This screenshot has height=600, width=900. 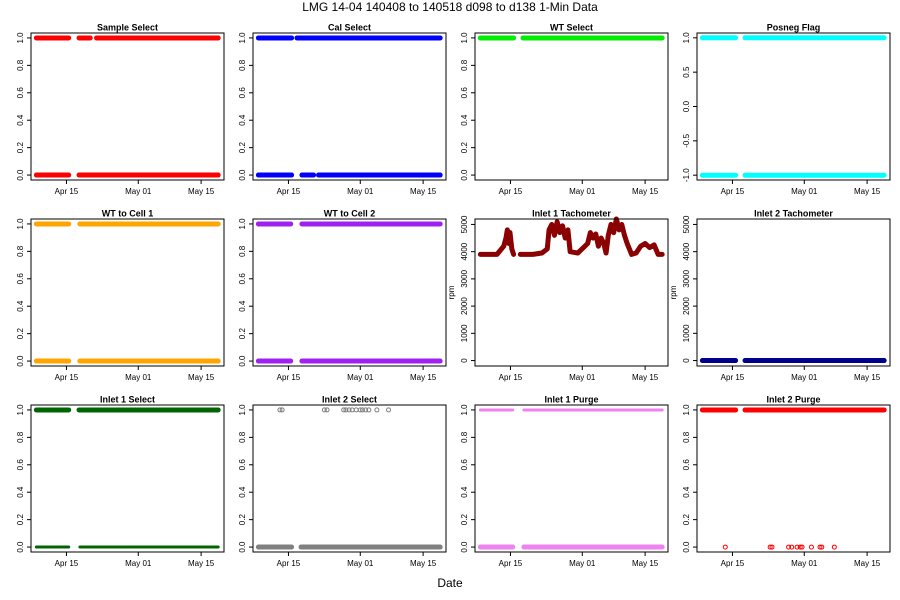 What do you see at coordinates (350, 213) in the screenshot?
I see `panel-title: WT to Cell 2` at bounding box center [350, 213].